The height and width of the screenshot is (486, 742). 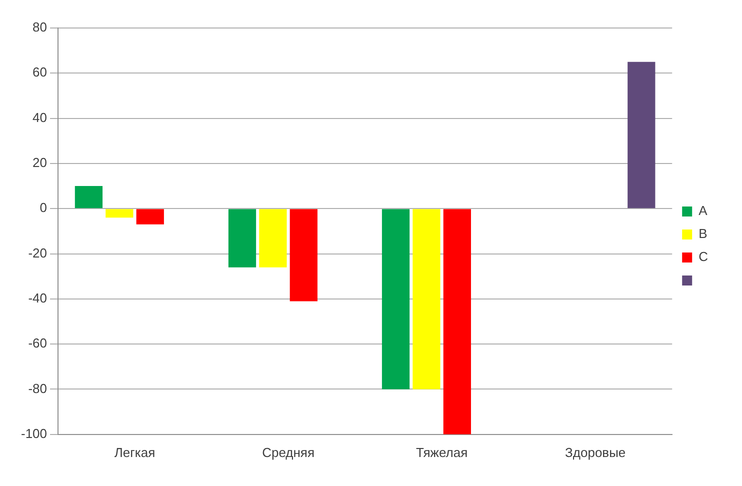 What do you see at coordinates (288, 452) in the screenshot?
I see `x-tick-label: Средняя` at bounding box center [288, 452].